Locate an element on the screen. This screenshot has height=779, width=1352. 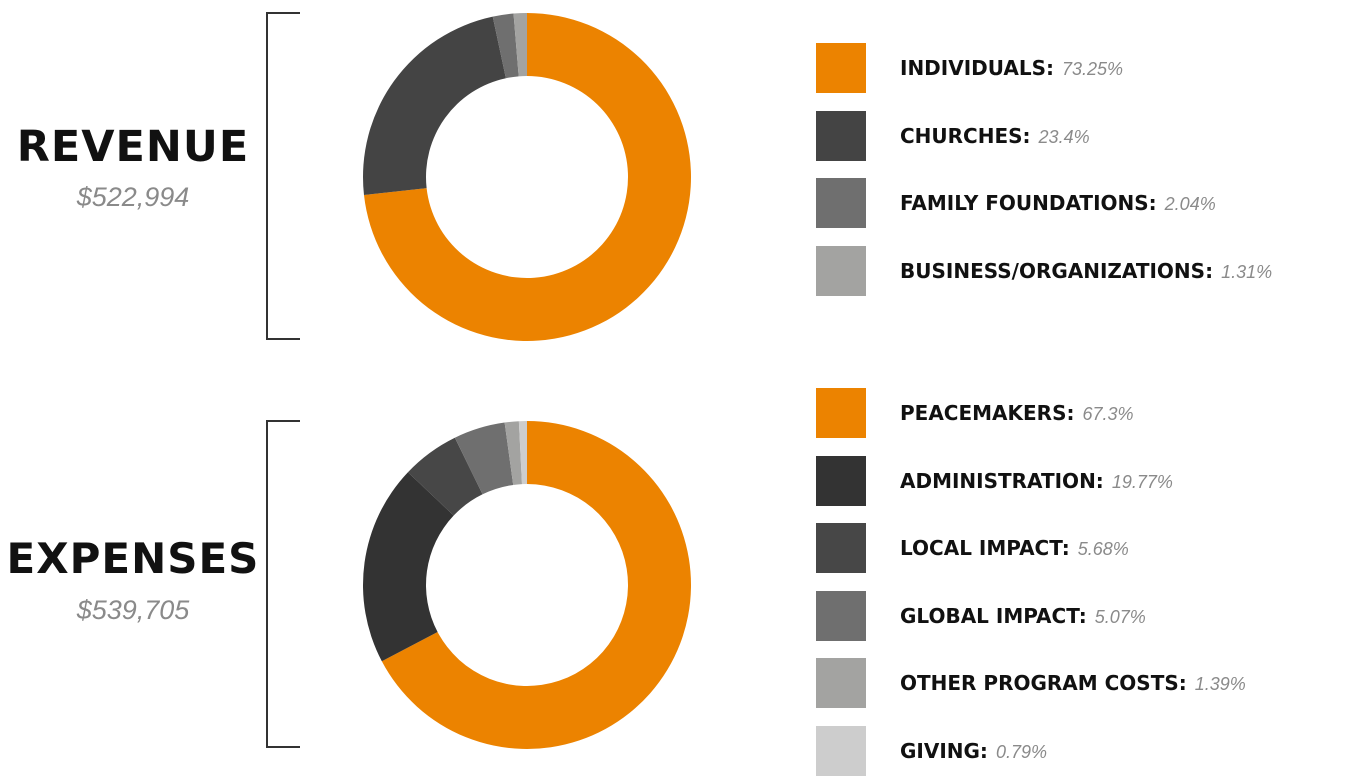
legend-value: 19.77% is located at coordinates (1142, 481).